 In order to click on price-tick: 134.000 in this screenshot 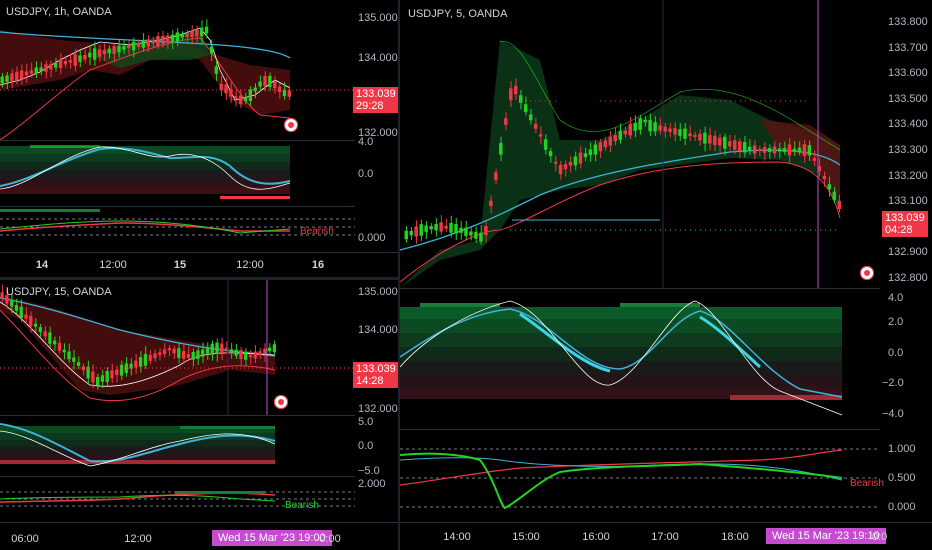, I will do `click(378, 58)`.